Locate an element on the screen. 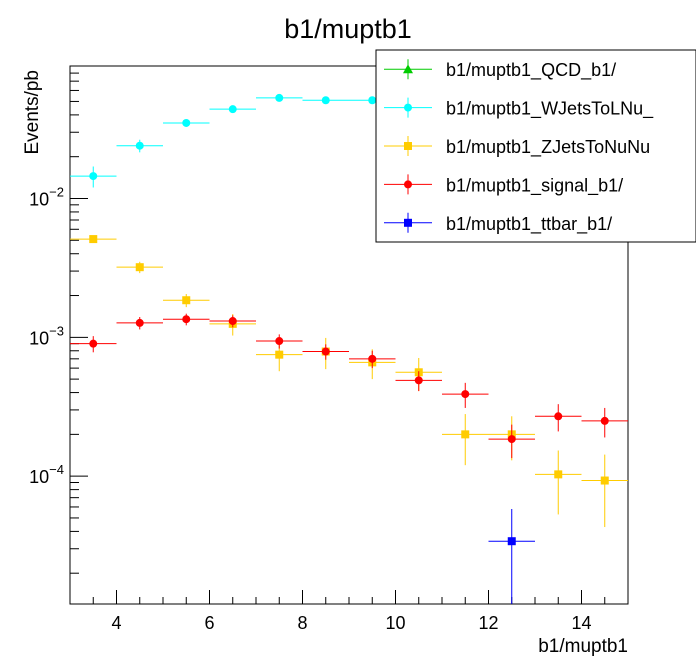 The image size is (696, 672). y-tick-label: 10⁻³ is located at coordinates (46, 335).